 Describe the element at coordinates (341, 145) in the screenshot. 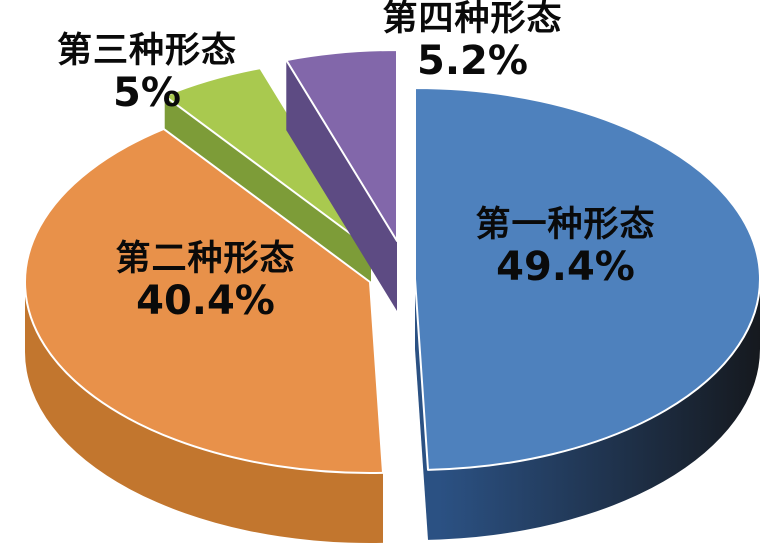

I see `slice-3-top-face` at that location.